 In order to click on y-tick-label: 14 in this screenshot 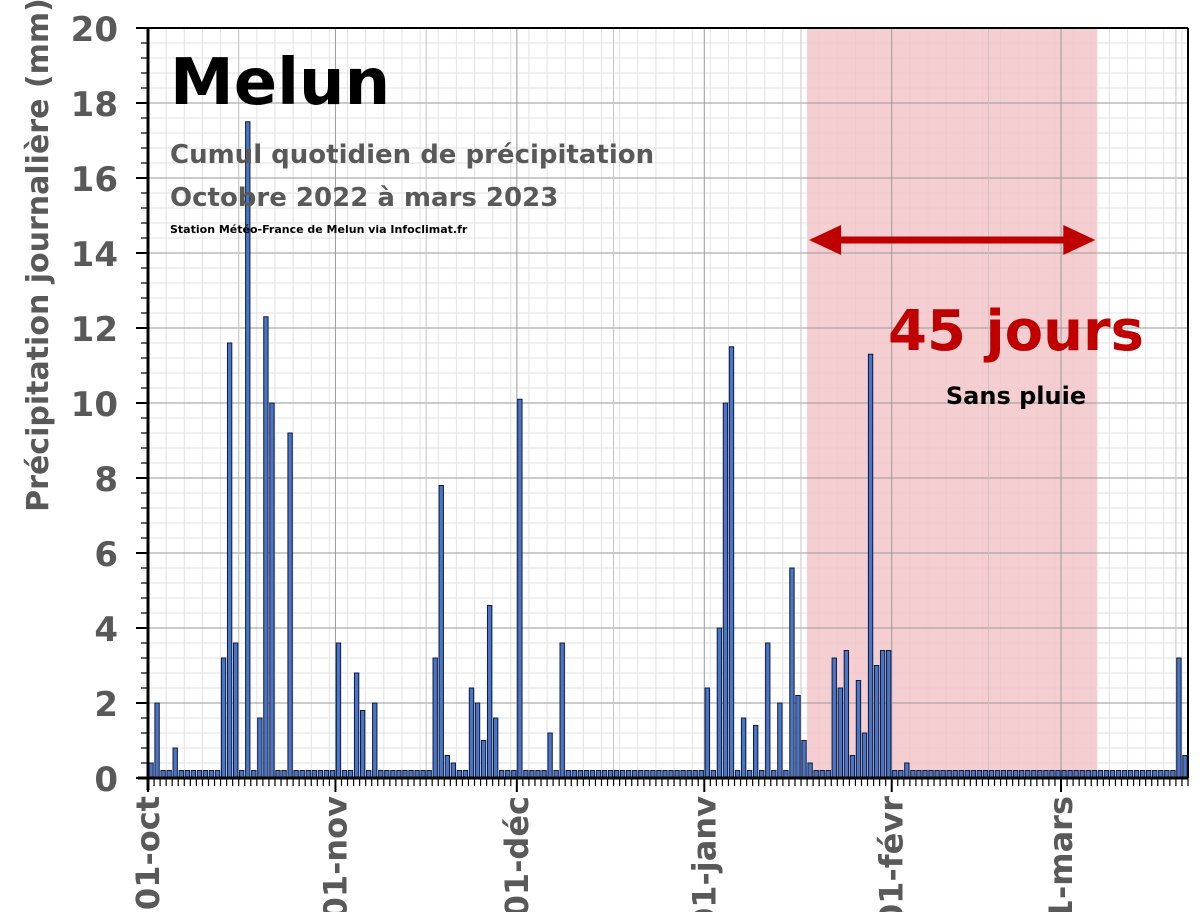, I will do `click(94, 255)`.